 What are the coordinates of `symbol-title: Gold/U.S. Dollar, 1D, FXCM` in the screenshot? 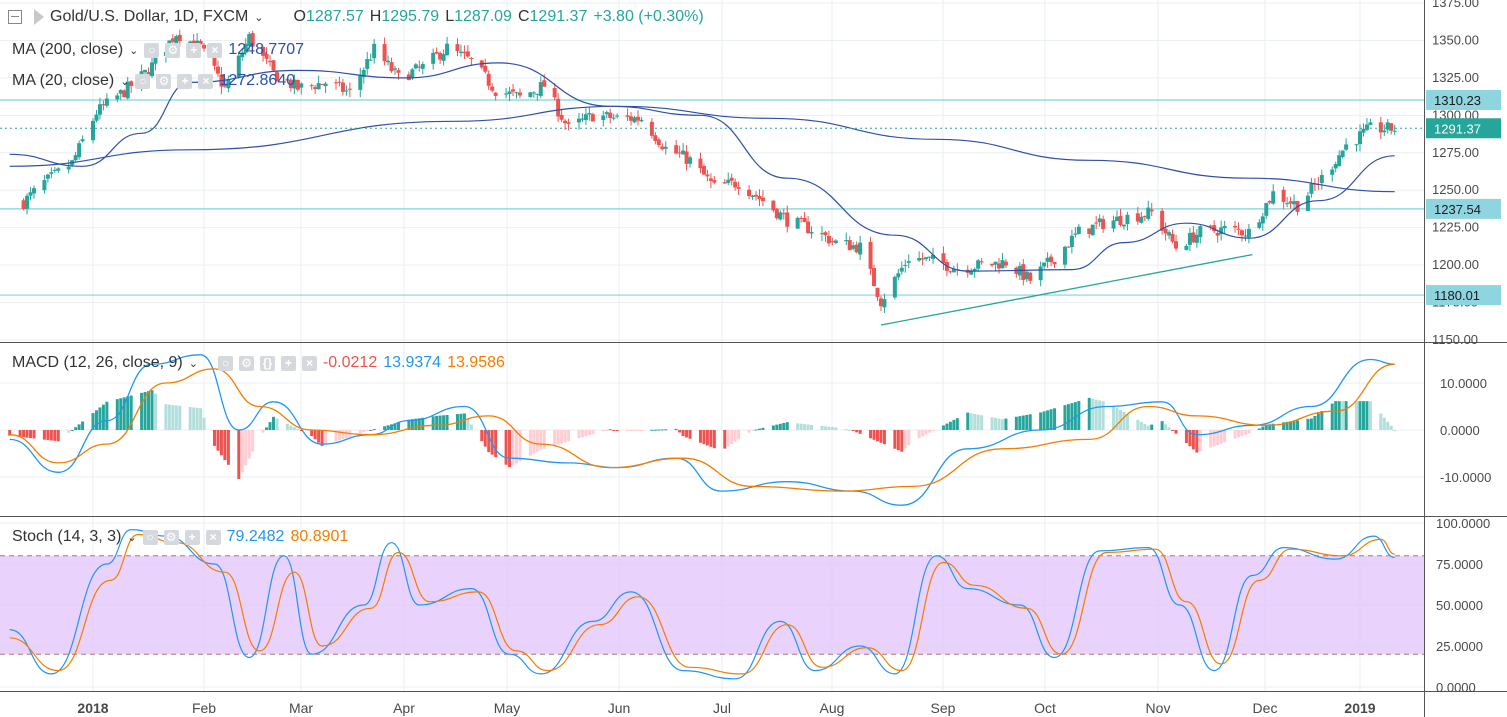 It's located at (149, 16).